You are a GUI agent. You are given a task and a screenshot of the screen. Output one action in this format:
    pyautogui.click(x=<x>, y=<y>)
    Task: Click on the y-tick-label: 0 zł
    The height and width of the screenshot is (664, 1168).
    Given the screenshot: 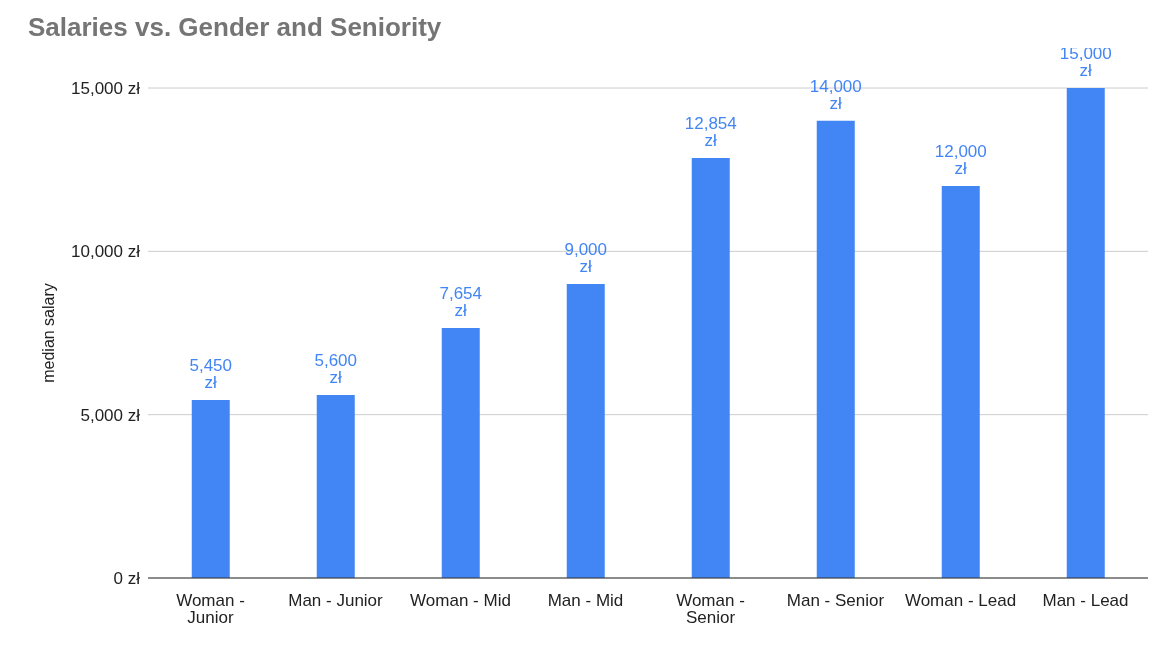 What is the action you would take?
    pyautogui.click(x=127, y=579)
    